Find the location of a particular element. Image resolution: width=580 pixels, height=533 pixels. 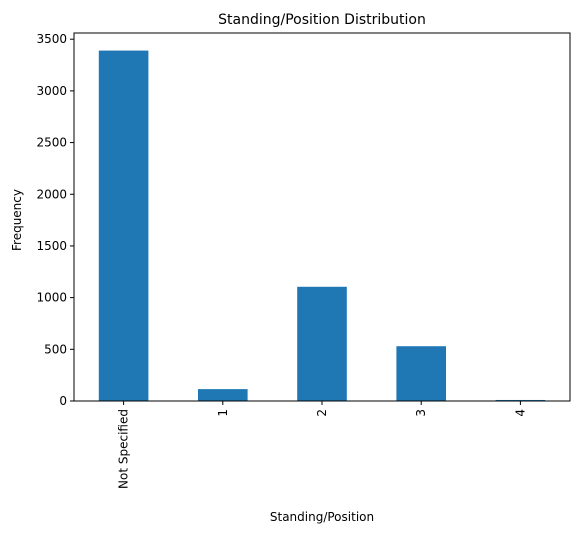

y-tick-label: 2500 is located at coordinates (51, 143).